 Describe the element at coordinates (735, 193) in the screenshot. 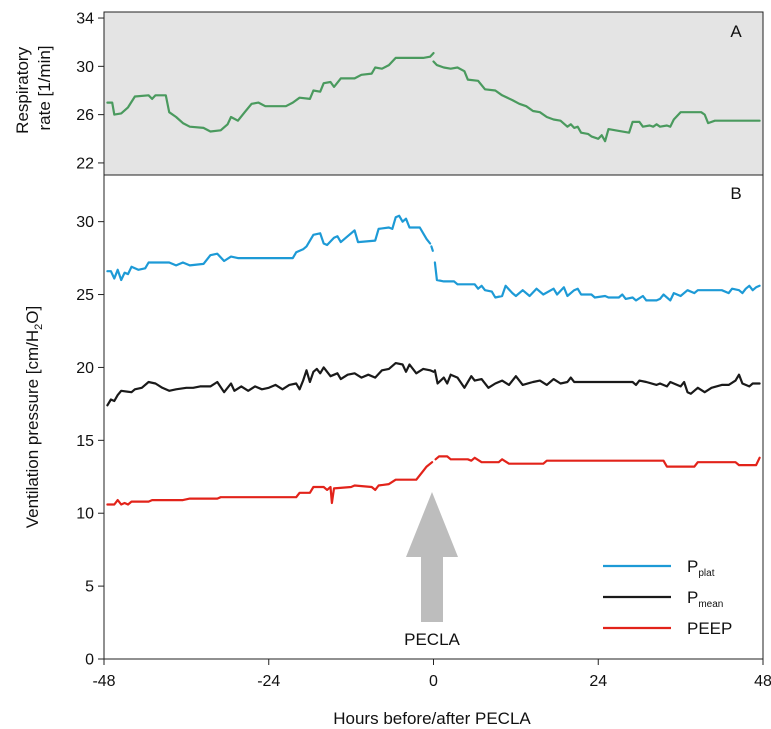

I see `panel-b-label: B` at that location.